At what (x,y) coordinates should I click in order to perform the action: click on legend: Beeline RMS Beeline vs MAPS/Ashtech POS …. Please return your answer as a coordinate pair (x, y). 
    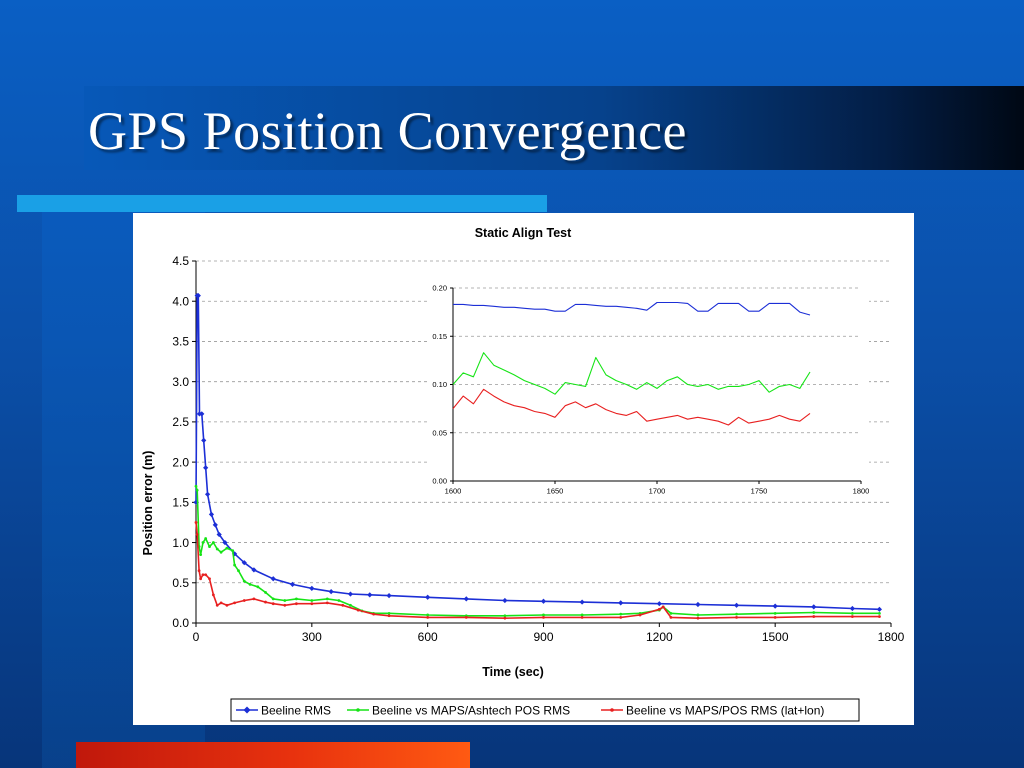
    Looking at the image, I should click on (545, 710).